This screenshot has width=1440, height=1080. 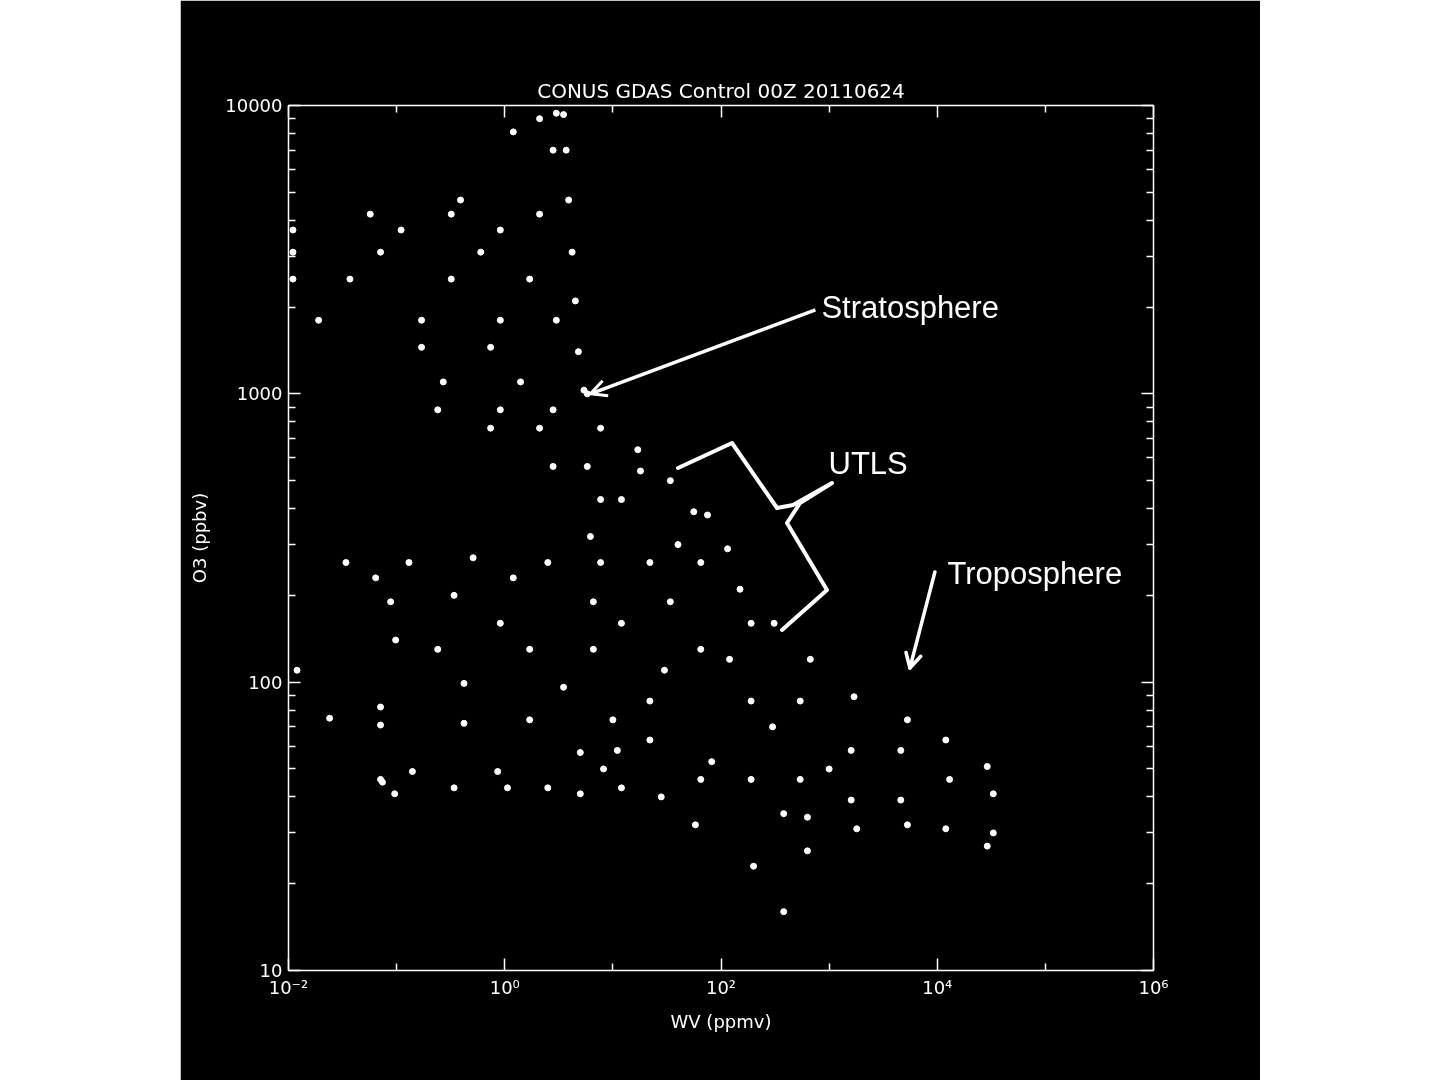 I want to click on y-tick-label: 1000, so click(x=259, y=394).